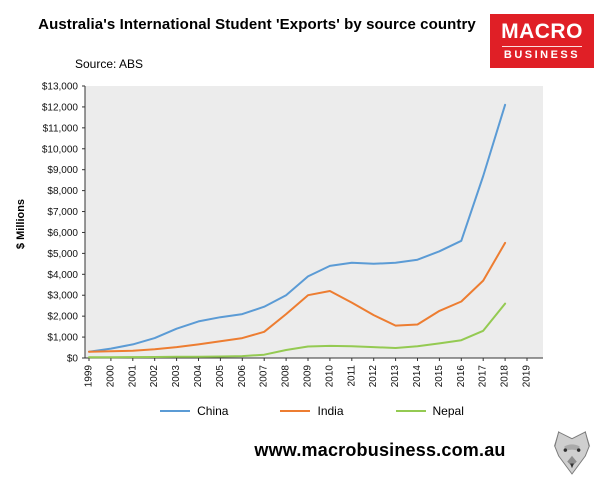 The height and width of the screenshot is (479, 609). Describe the element at coordinates (194, 411) in the screenshot. I see `legend-item-china: China` at that location.